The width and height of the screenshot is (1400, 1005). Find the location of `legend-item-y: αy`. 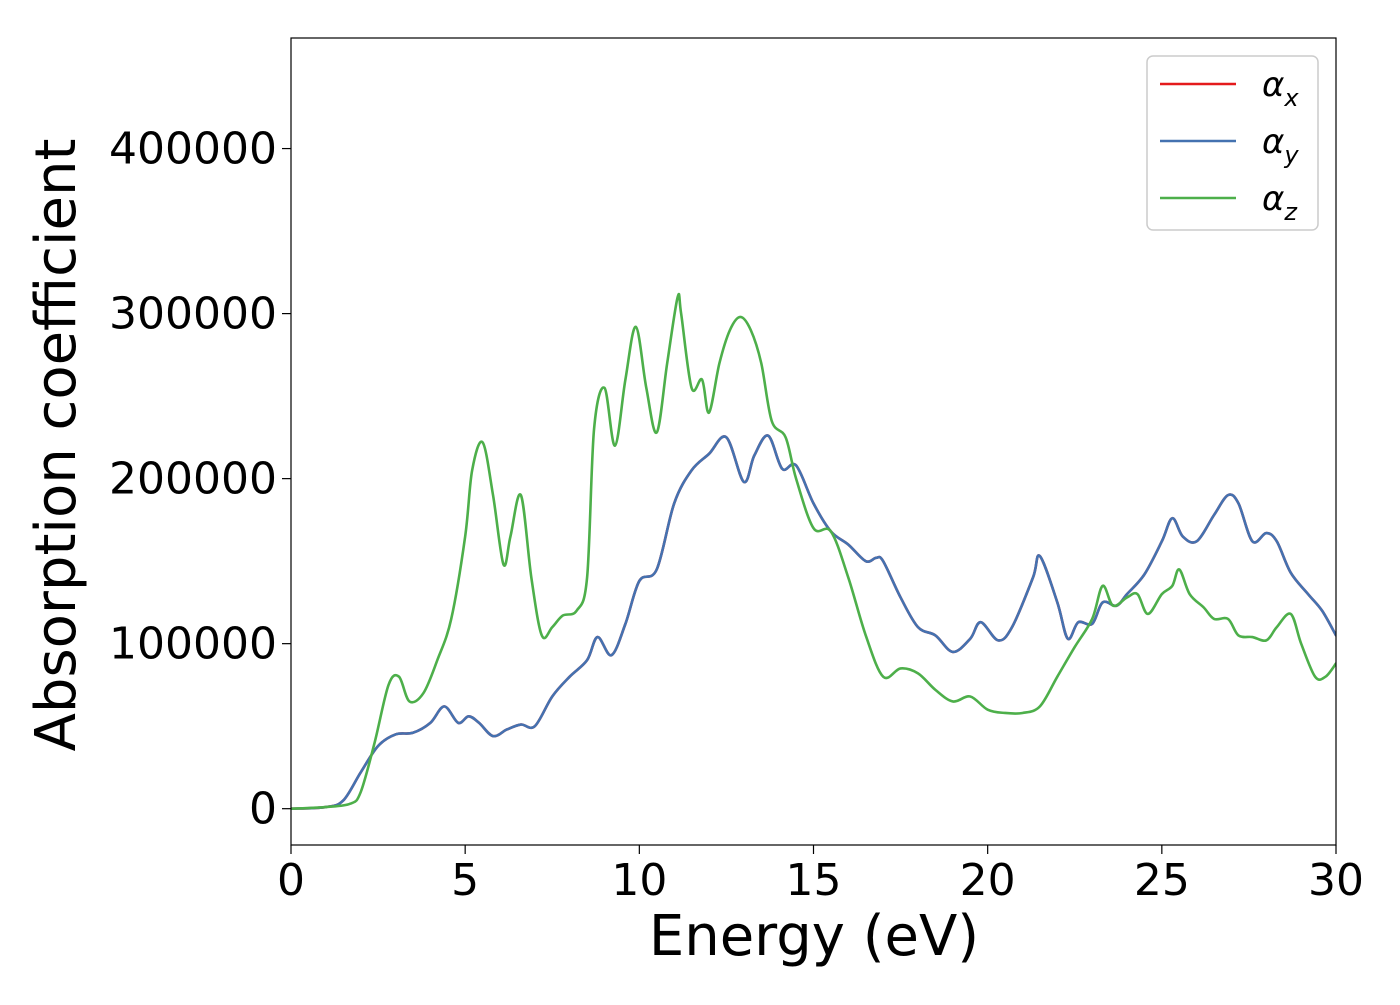

legend-item-y: αy is located at coordinates (1229, 145).